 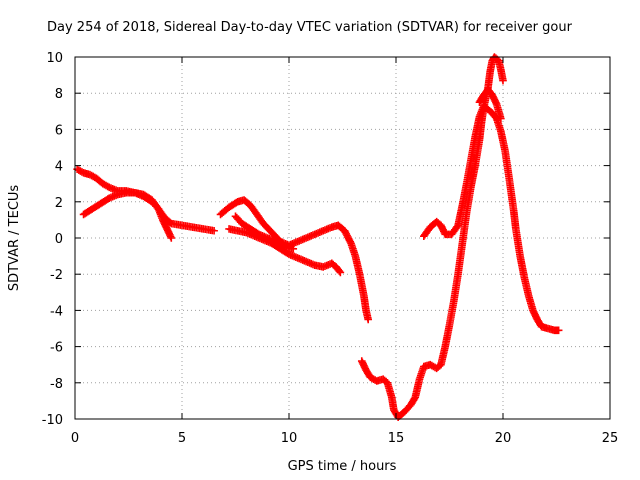 What do you see at coordinates (396, 438) in the screenshot?
I see `x-tick-label: 15` at bounding box center [396, 438].